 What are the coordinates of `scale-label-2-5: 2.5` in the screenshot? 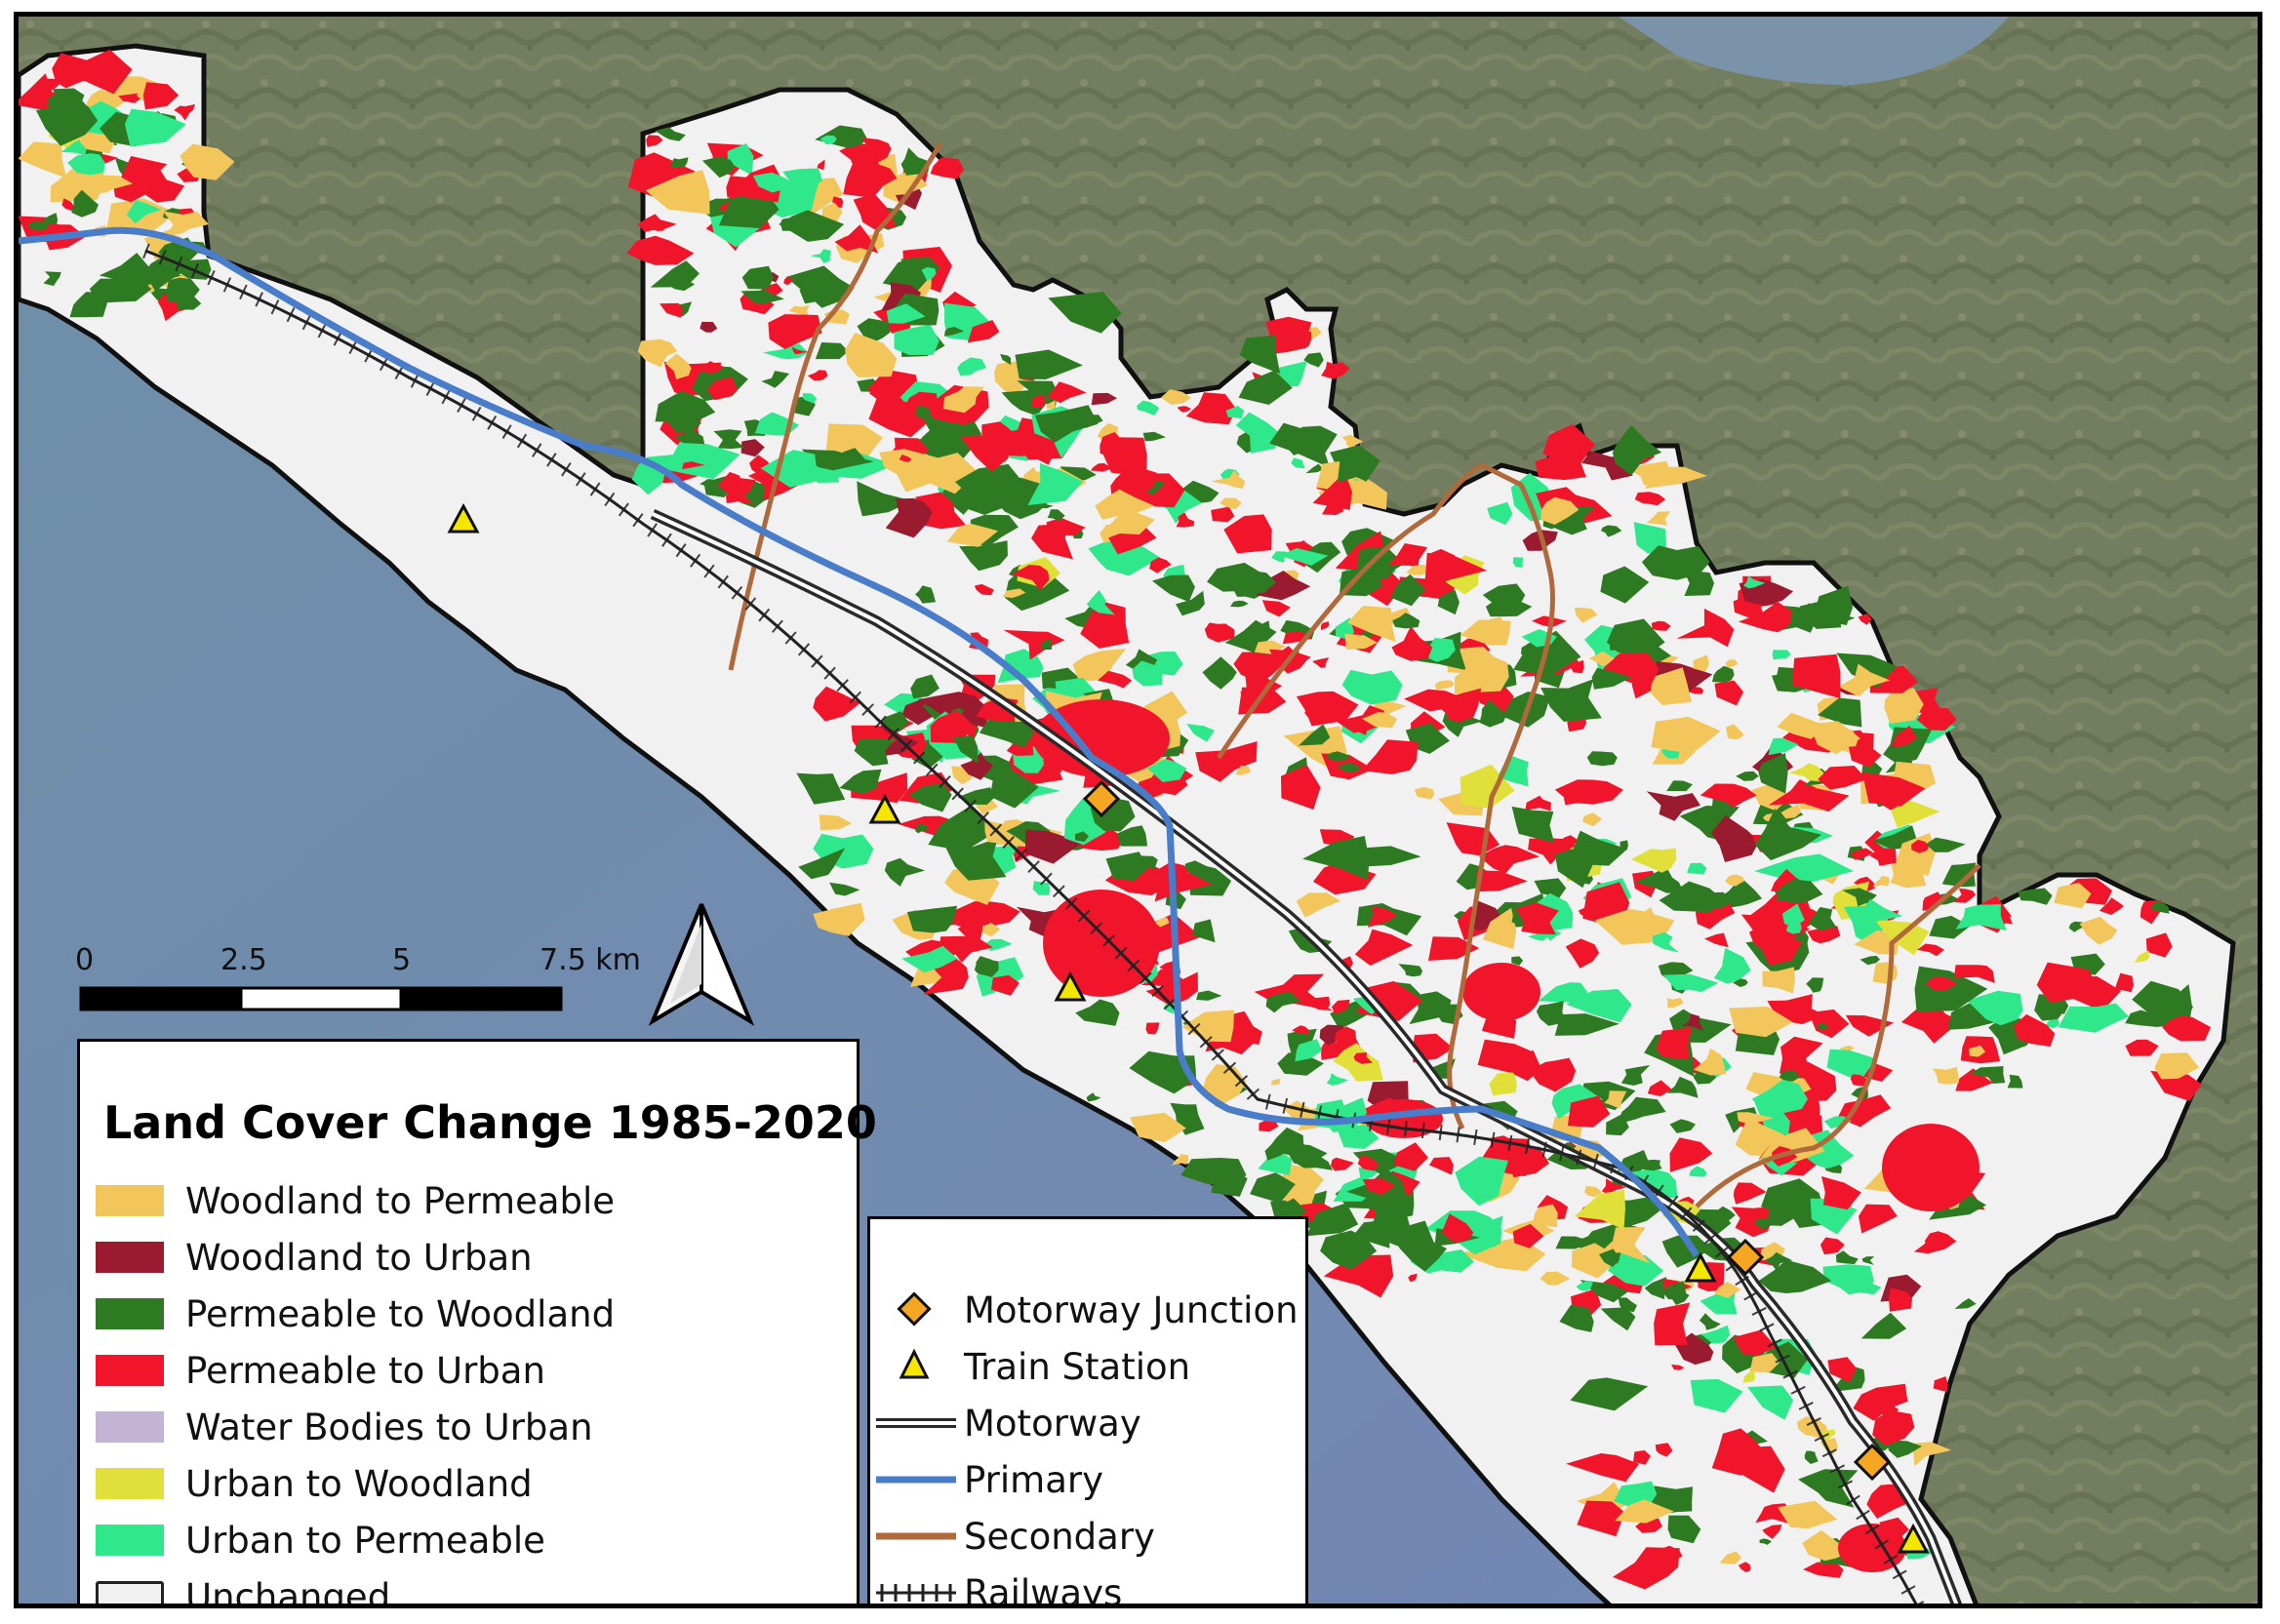 It's located at (243, 960).